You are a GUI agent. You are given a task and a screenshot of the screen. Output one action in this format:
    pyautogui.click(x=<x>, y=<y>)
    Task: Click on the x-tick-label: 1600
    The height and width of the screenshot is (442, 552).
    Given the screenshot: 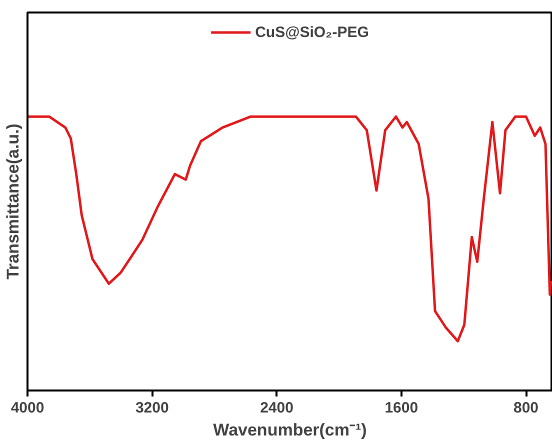 What is the action you would take?
    pyautogui.click(x=401, y=408)
    